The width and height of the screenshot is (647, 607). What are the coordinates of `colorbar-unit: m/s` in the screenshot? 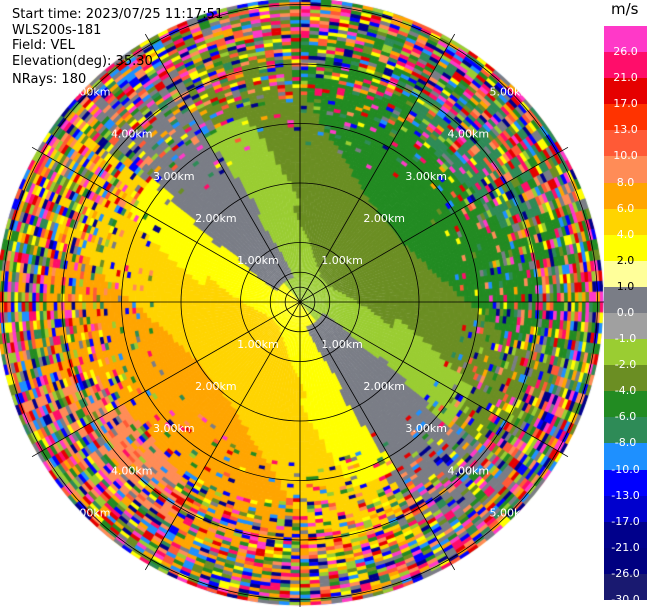 It's located at (625, 9).